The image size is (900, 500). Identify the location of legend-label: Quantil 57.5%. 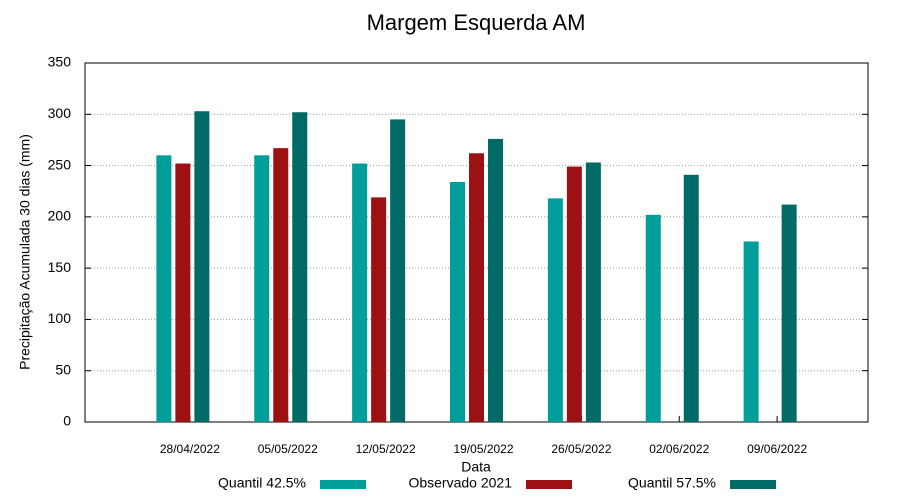
(672, 483).